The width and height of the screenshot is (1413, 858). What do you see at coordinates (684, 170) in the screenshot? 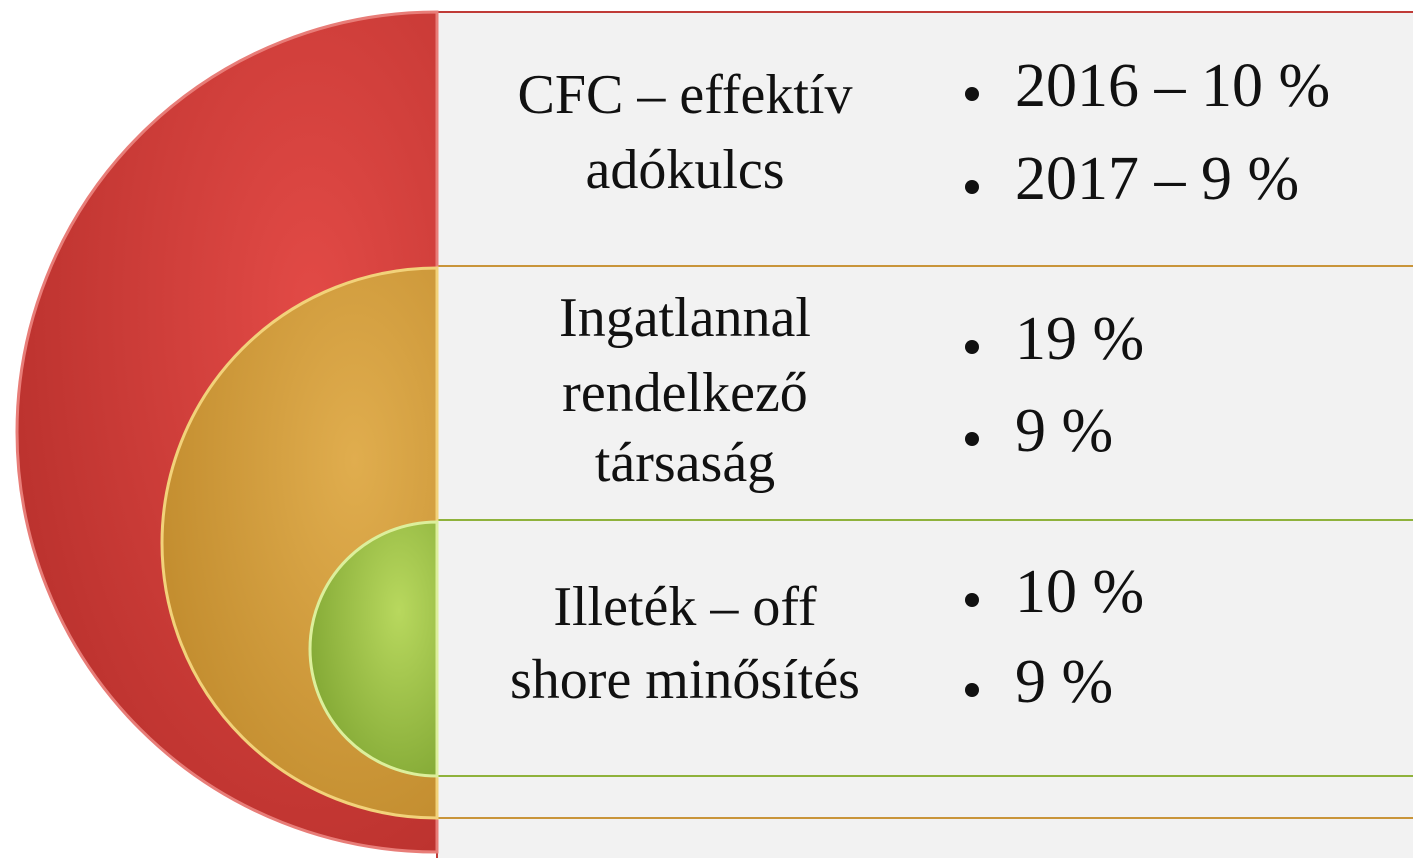
I see `row-label: adókulcs` at bounding box center [684, 170].